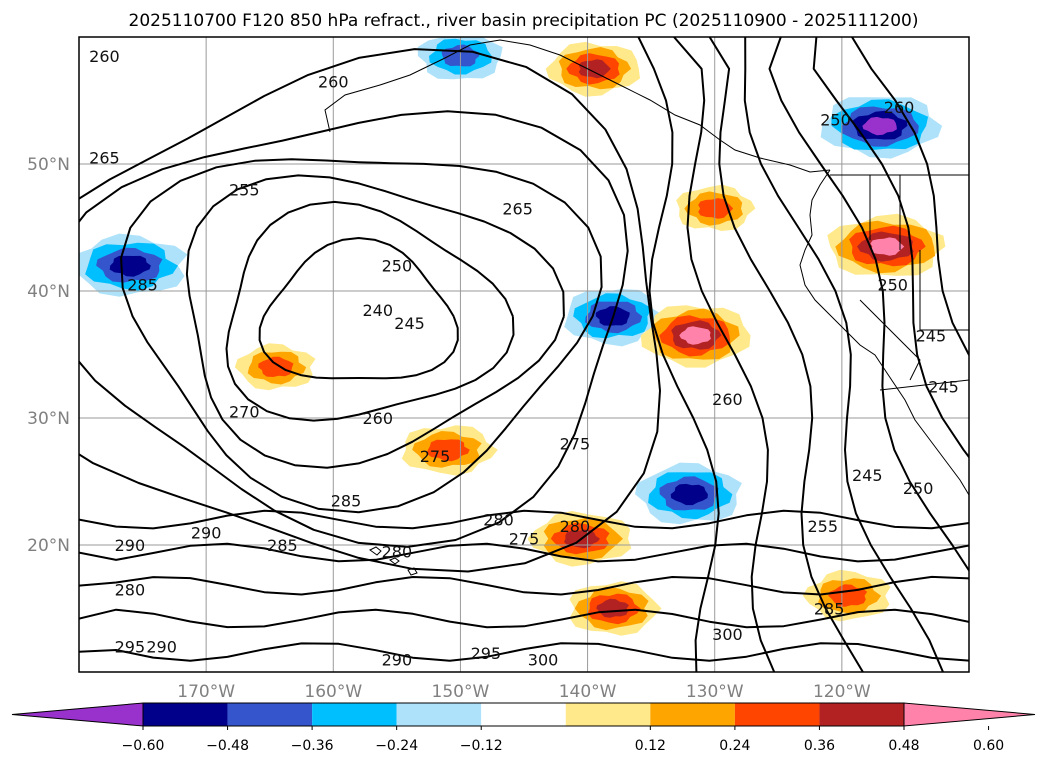  Describe the element at coordinates (969, 714) in the screenshot. I see `colorbar-over-extension` at that location.